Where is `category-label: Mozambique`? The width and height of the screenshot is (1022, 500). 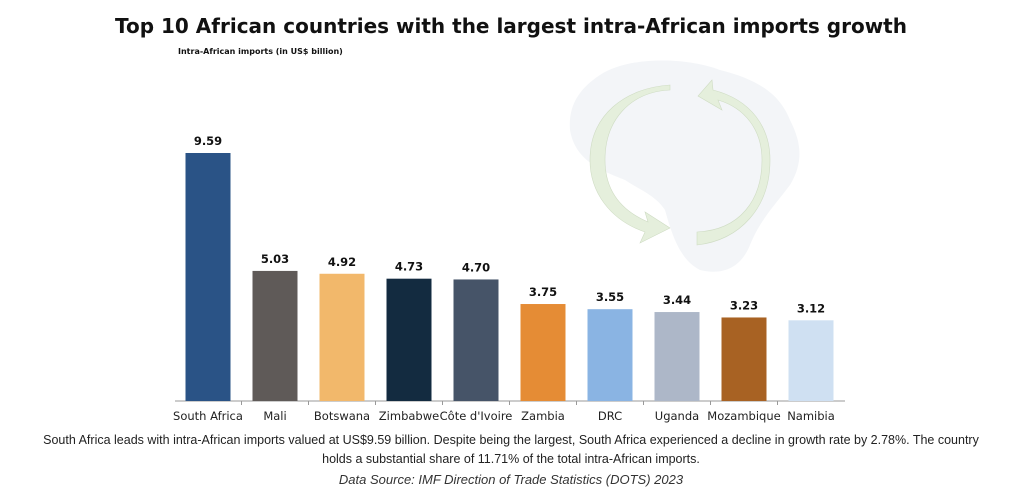
category-label: Mozambique is located at coordinates (743, 416).